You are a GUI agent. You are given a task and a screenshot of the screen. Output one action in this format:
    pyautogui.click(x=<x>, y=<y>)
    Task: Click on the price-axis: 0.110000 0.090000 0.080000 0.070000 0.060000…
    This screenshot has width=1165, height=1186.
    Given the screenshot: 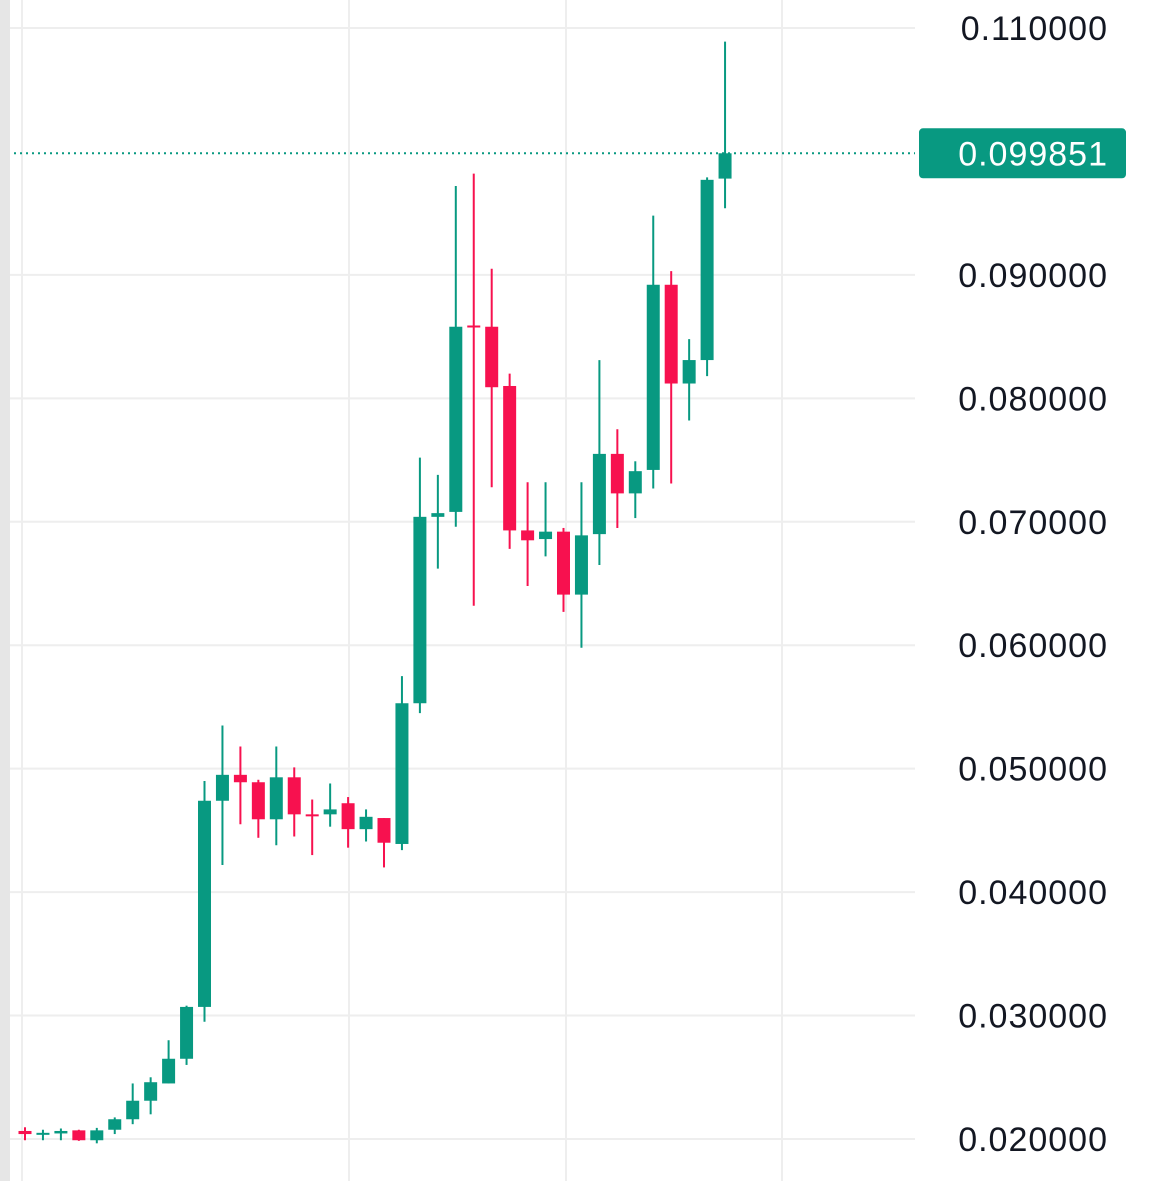 What is the action you would take?
    pyautogui.click(x=1033, y=584)
    